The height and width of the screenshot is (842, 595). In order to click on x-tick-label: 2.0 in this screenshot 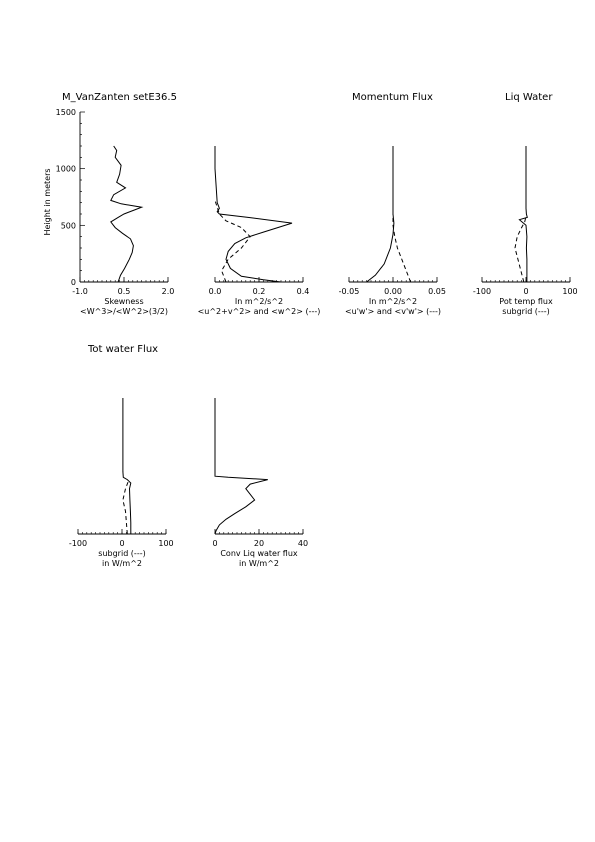, I will do `click(168, 291)`.